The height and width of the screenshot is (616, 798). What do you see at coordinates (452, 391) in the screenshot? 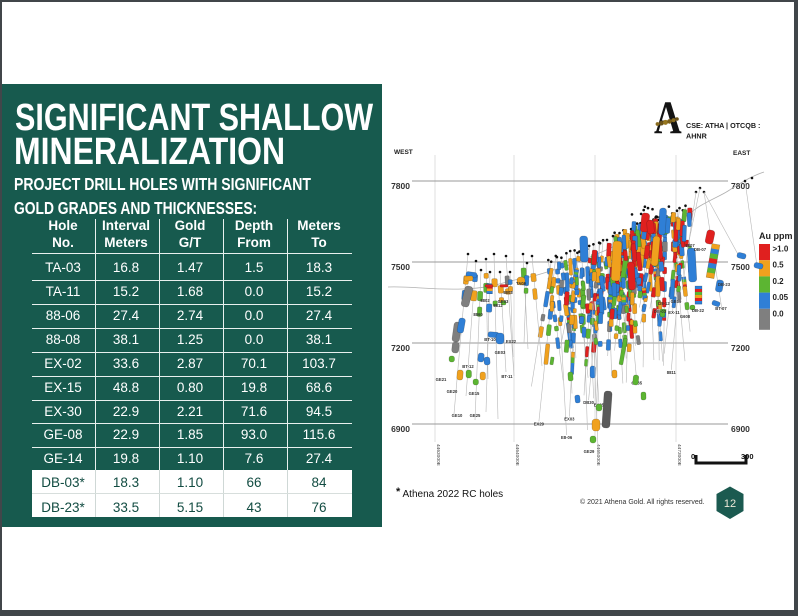
I see `svg-text: GE20` at bounding box center [452, 391].